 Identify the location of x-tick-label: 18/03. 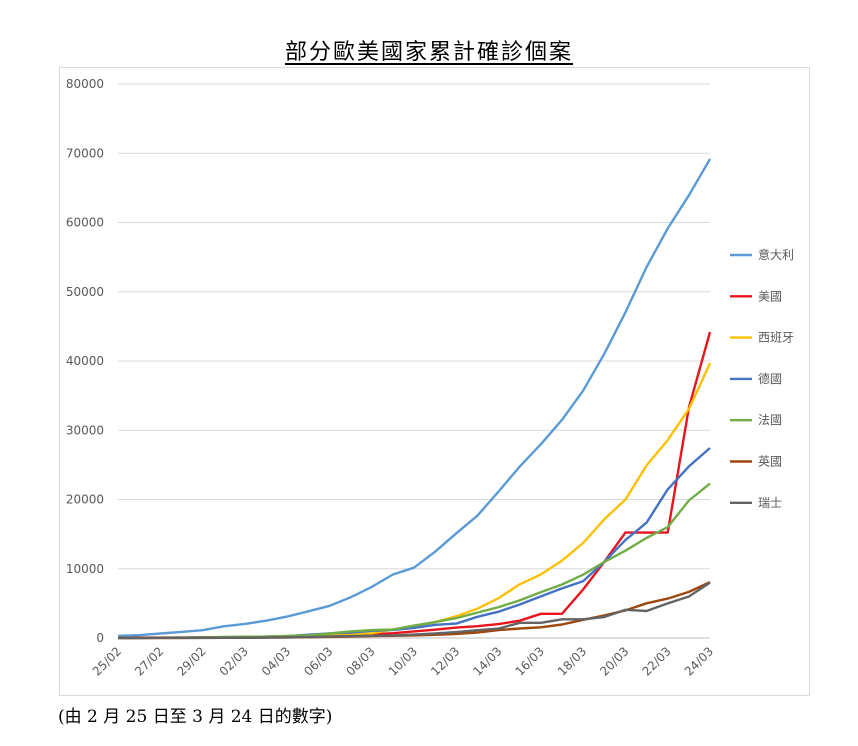
(572, 661).